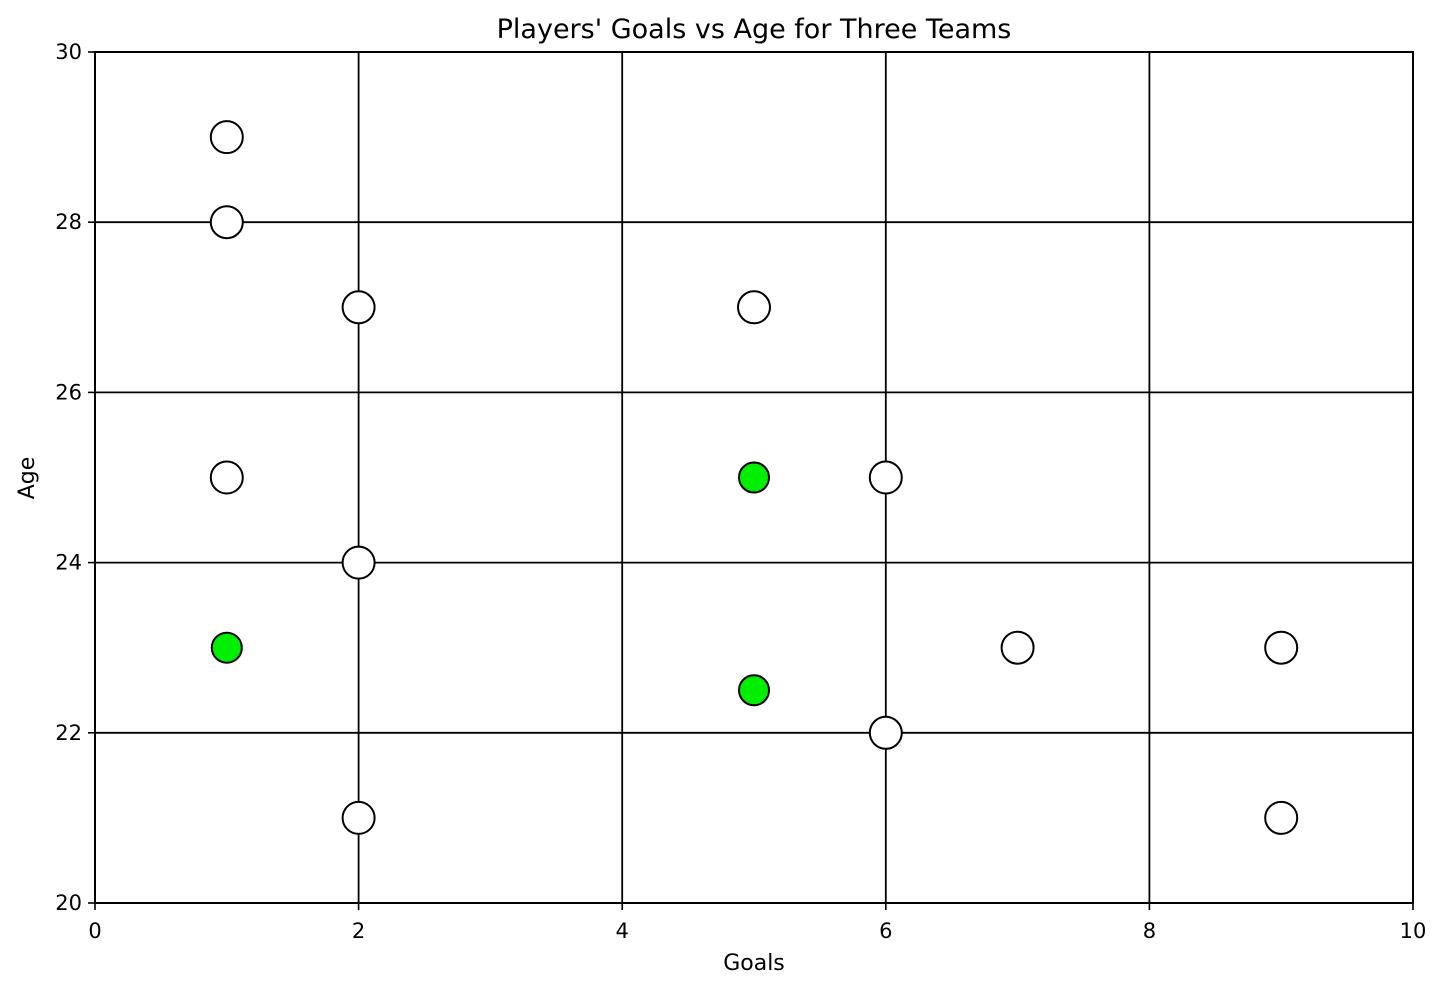 The height and width of the screenshot is (991, 1445). I want to click on chart-title: Players' Goals vs Age for Three Teams, so click(754, 29).